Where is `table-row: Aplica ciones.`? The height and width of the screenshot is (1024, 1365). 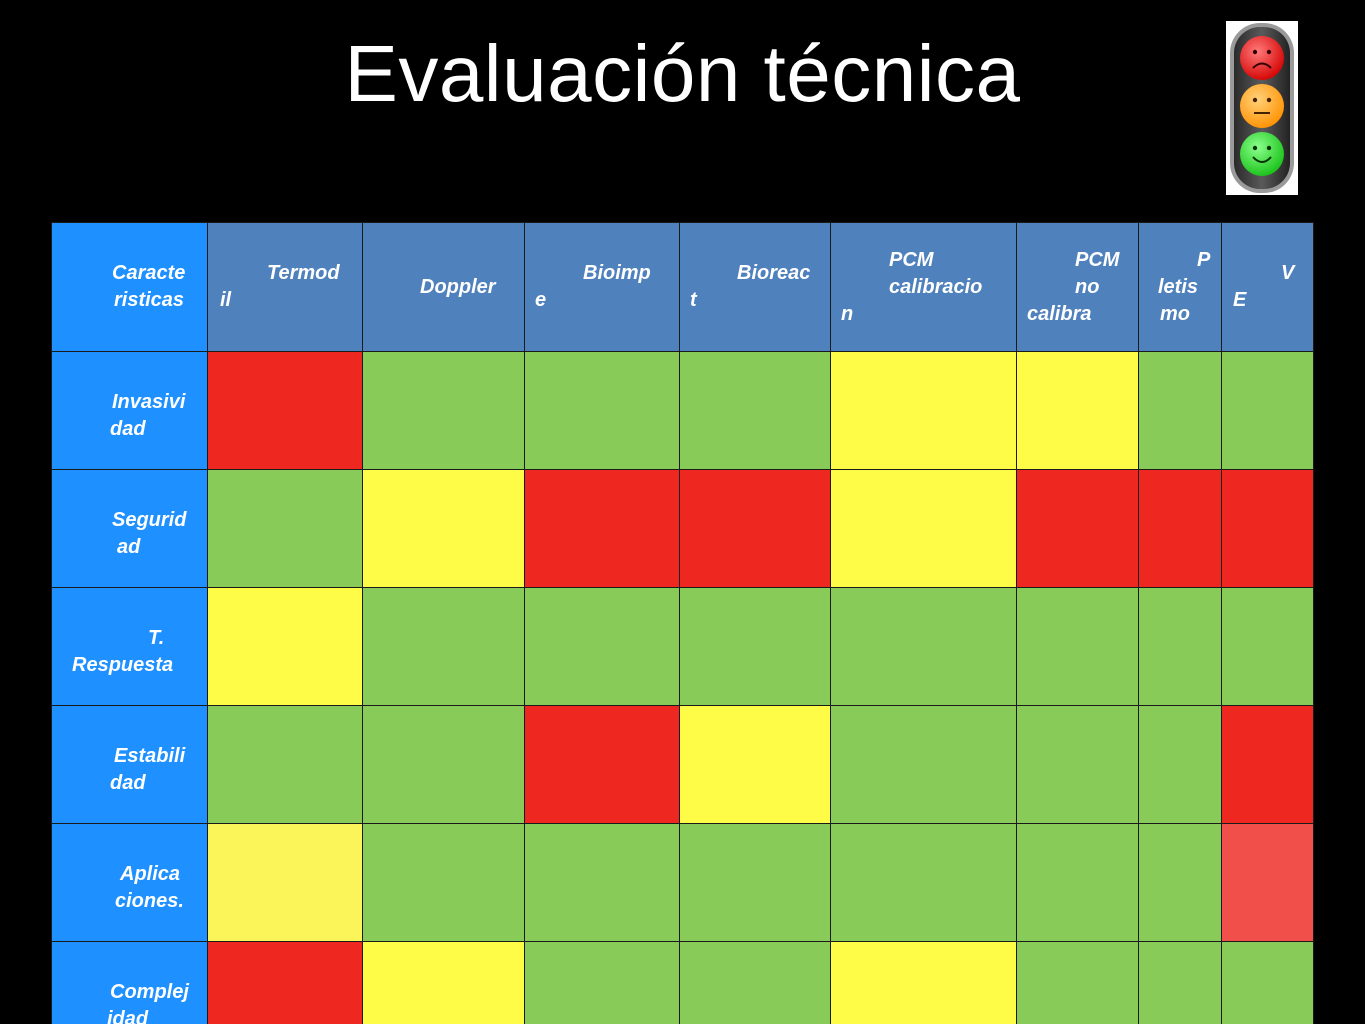
table-row: Aplica ciones. is located at coordinates (682, 882).